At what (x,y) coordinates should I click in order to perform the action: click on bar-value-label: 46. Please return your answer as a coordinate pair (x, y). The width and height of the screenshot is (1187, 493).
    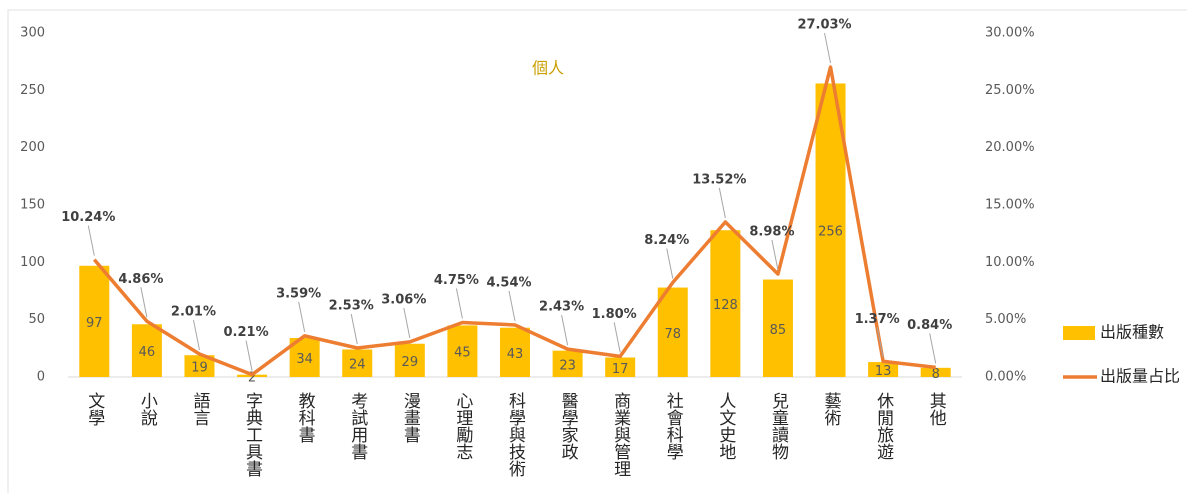
    Looking at the image, I should click on (147, 352).